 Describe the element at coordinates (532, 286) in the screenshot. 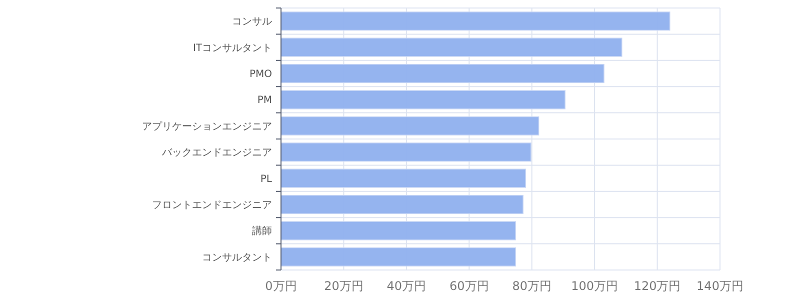

I see `x-tick-label: 80万円` at that location.